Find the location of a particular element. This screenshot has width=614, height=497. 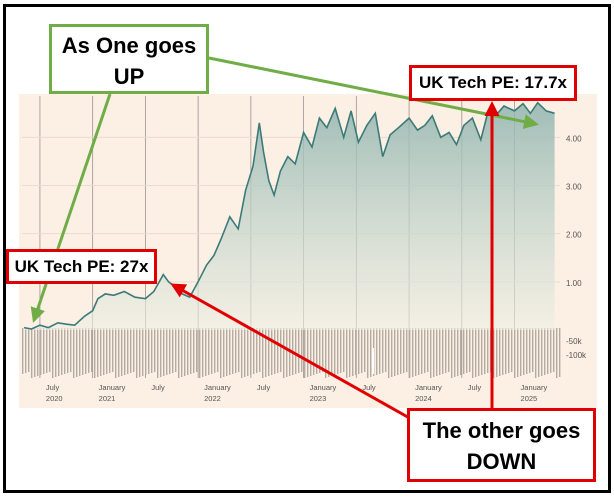

pe-2021-label: UK Tech PE: 27x is located at coordinates (81, 266).